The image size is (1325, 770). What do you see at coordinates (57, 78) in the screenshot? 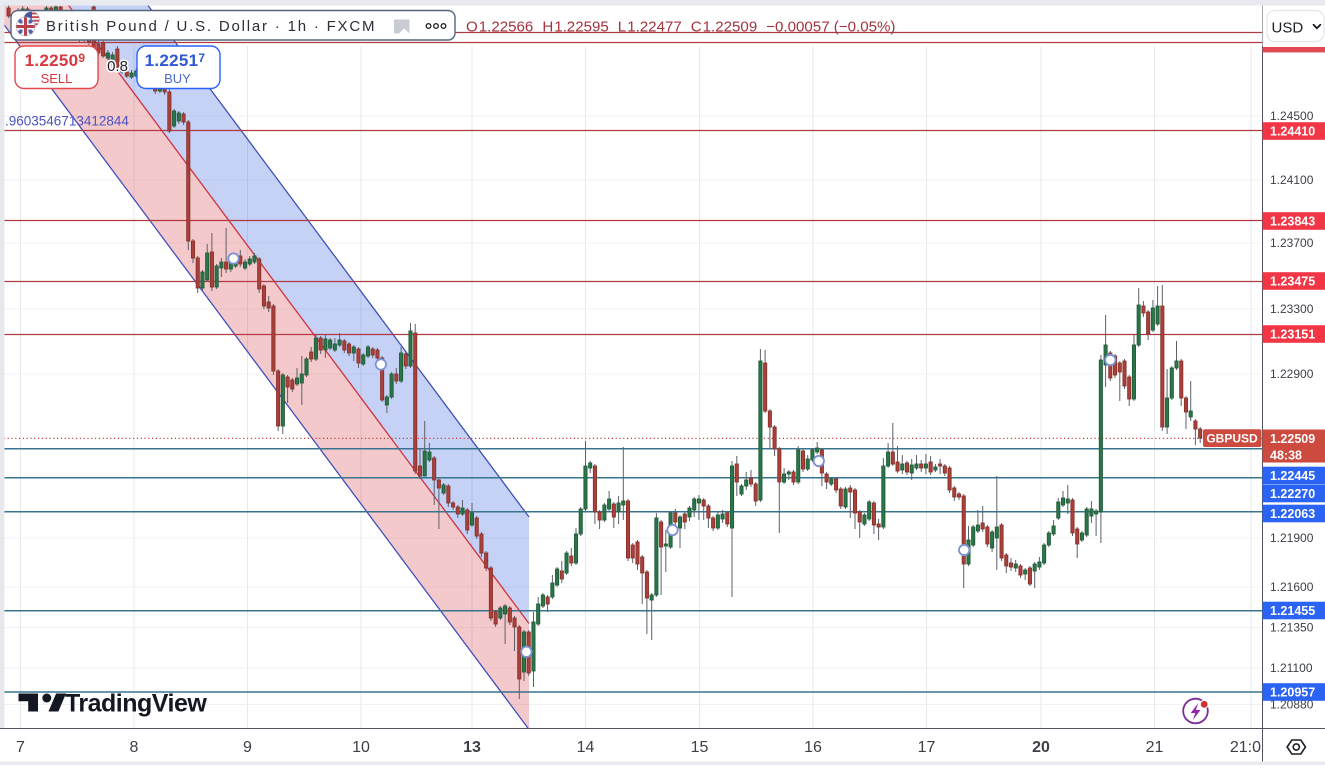
I see `svg-text: SELL` at bounding box center [57, 78].